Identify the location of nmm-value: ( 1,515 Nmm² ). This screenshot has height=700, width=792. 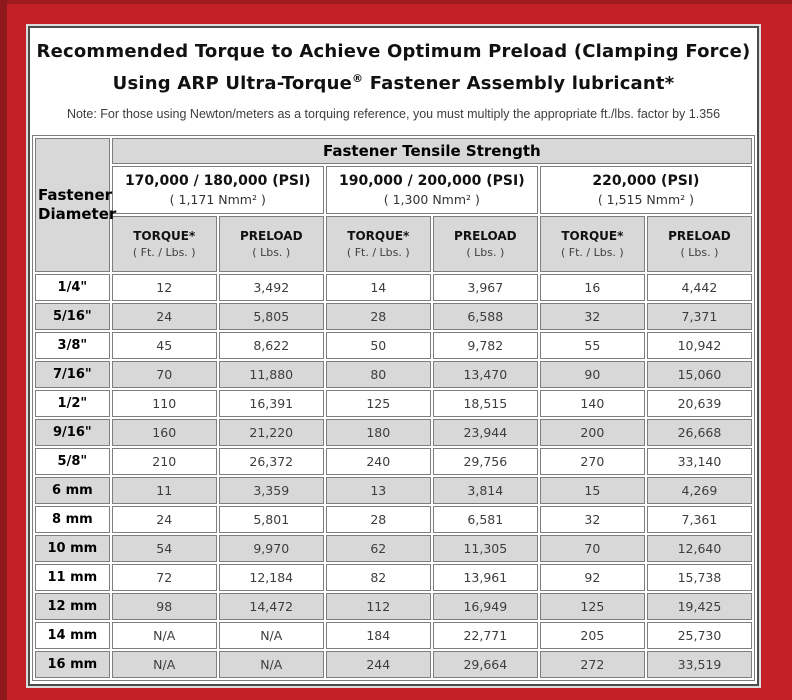
(646, 199).